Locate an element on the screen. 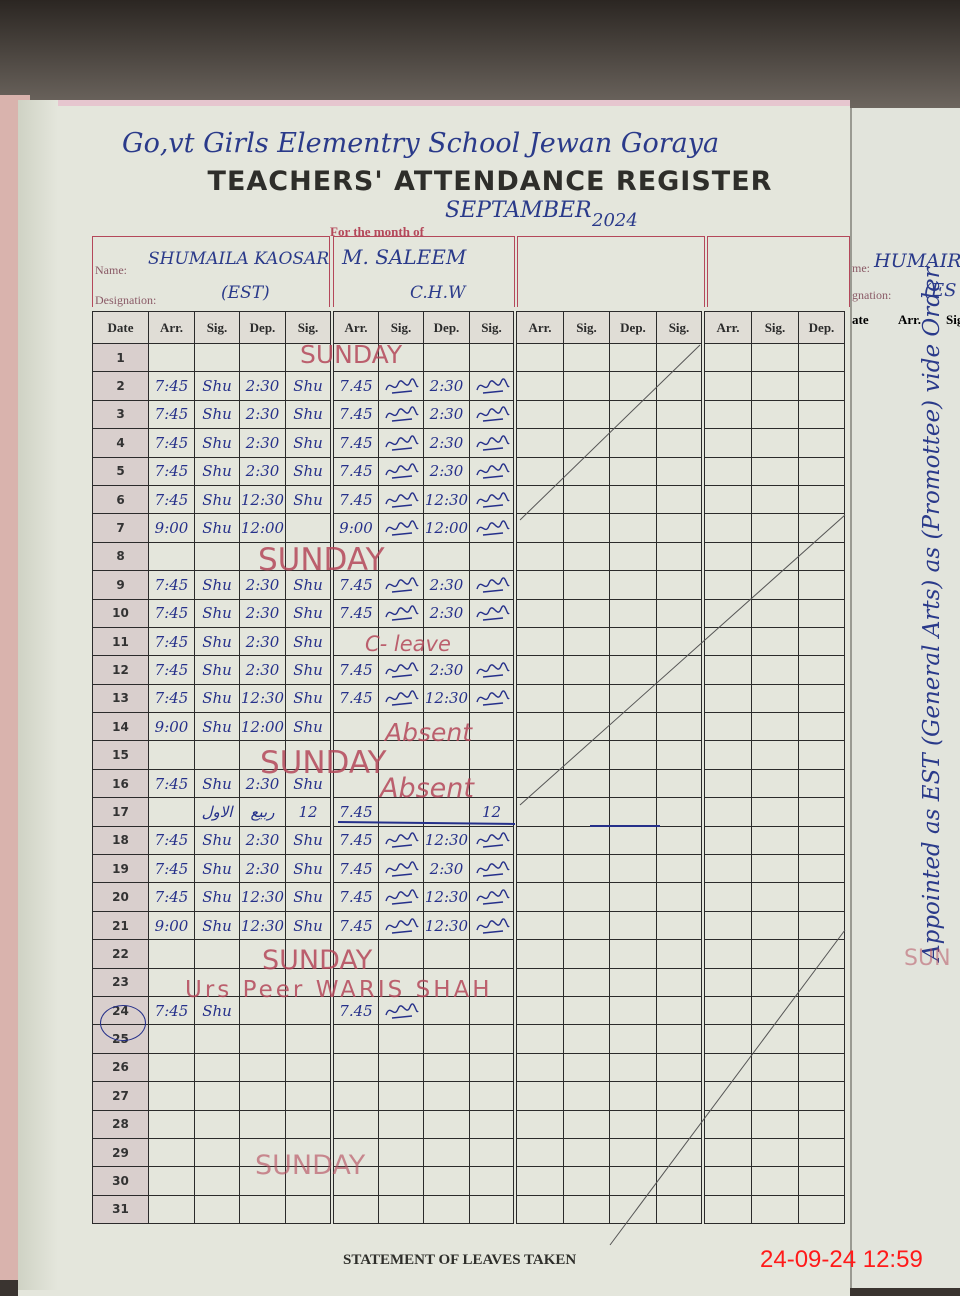 This screenshot has height=1296, width=960. next-designation: (ES is located at coordinates (940, 290).